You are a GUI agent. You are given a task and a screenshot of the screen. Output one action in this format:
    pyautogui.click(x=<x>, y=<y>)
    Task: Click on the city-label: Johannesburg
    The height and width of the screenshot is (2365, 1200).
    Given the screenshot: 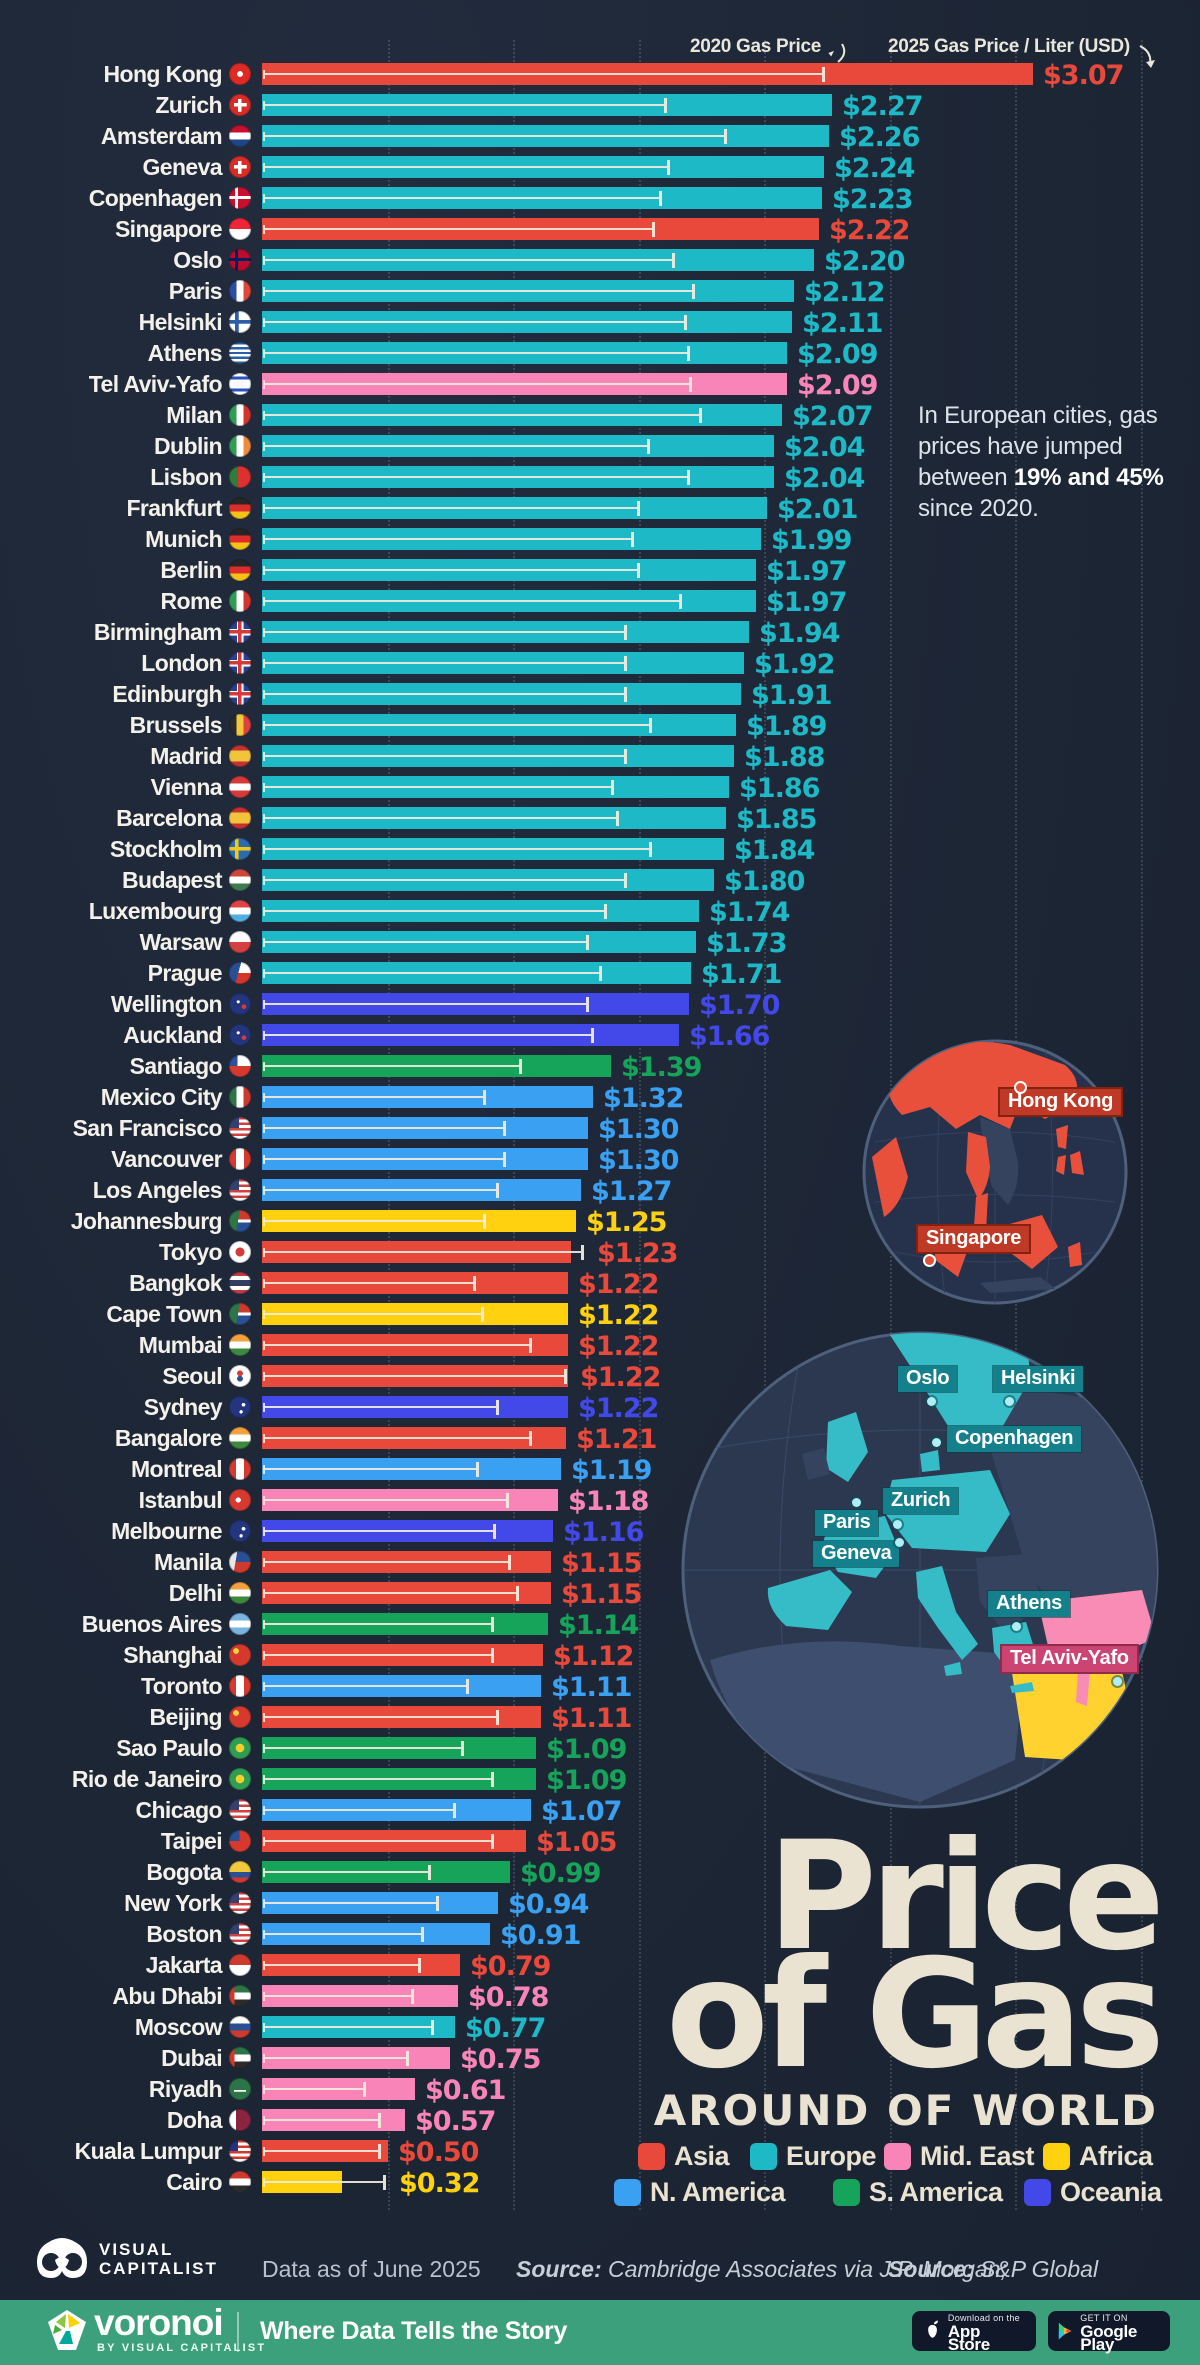 What is the action you would take?
    pyautogui.click(x=146, y=1221)
    